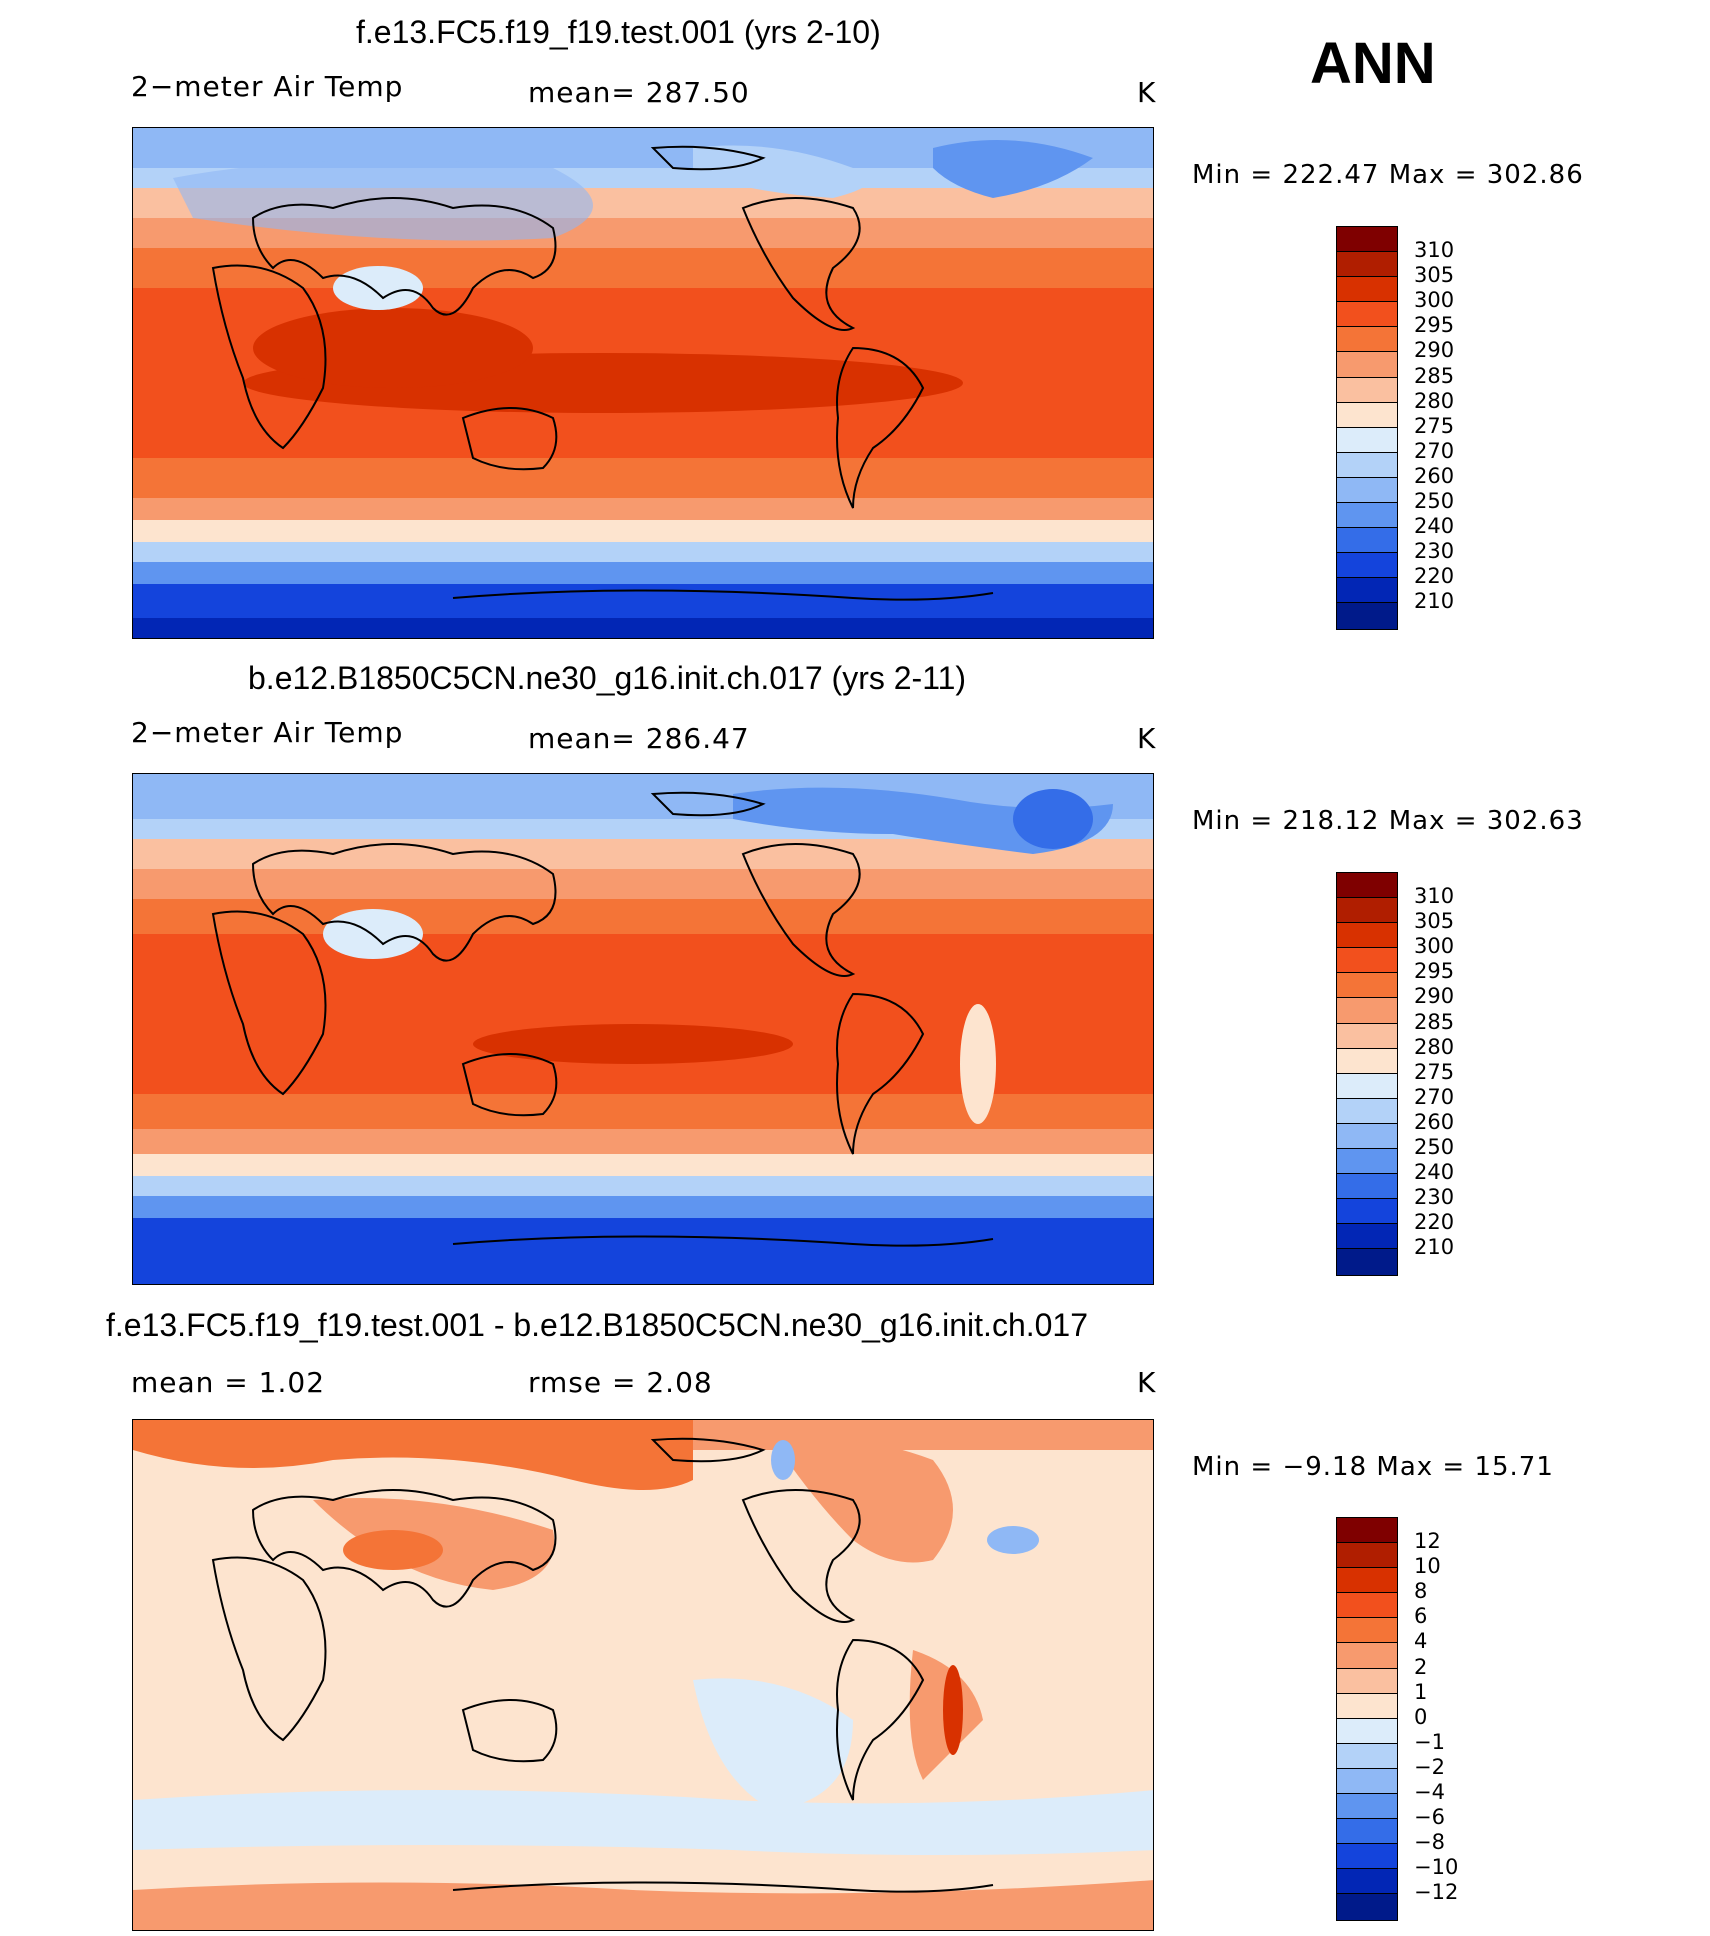 This screenshot has width=1710, height=1936. Describe the element at coordinates (1434, 1247) in the screenshot. I see `panel2-colorbar-tick-label: 210` at that location.